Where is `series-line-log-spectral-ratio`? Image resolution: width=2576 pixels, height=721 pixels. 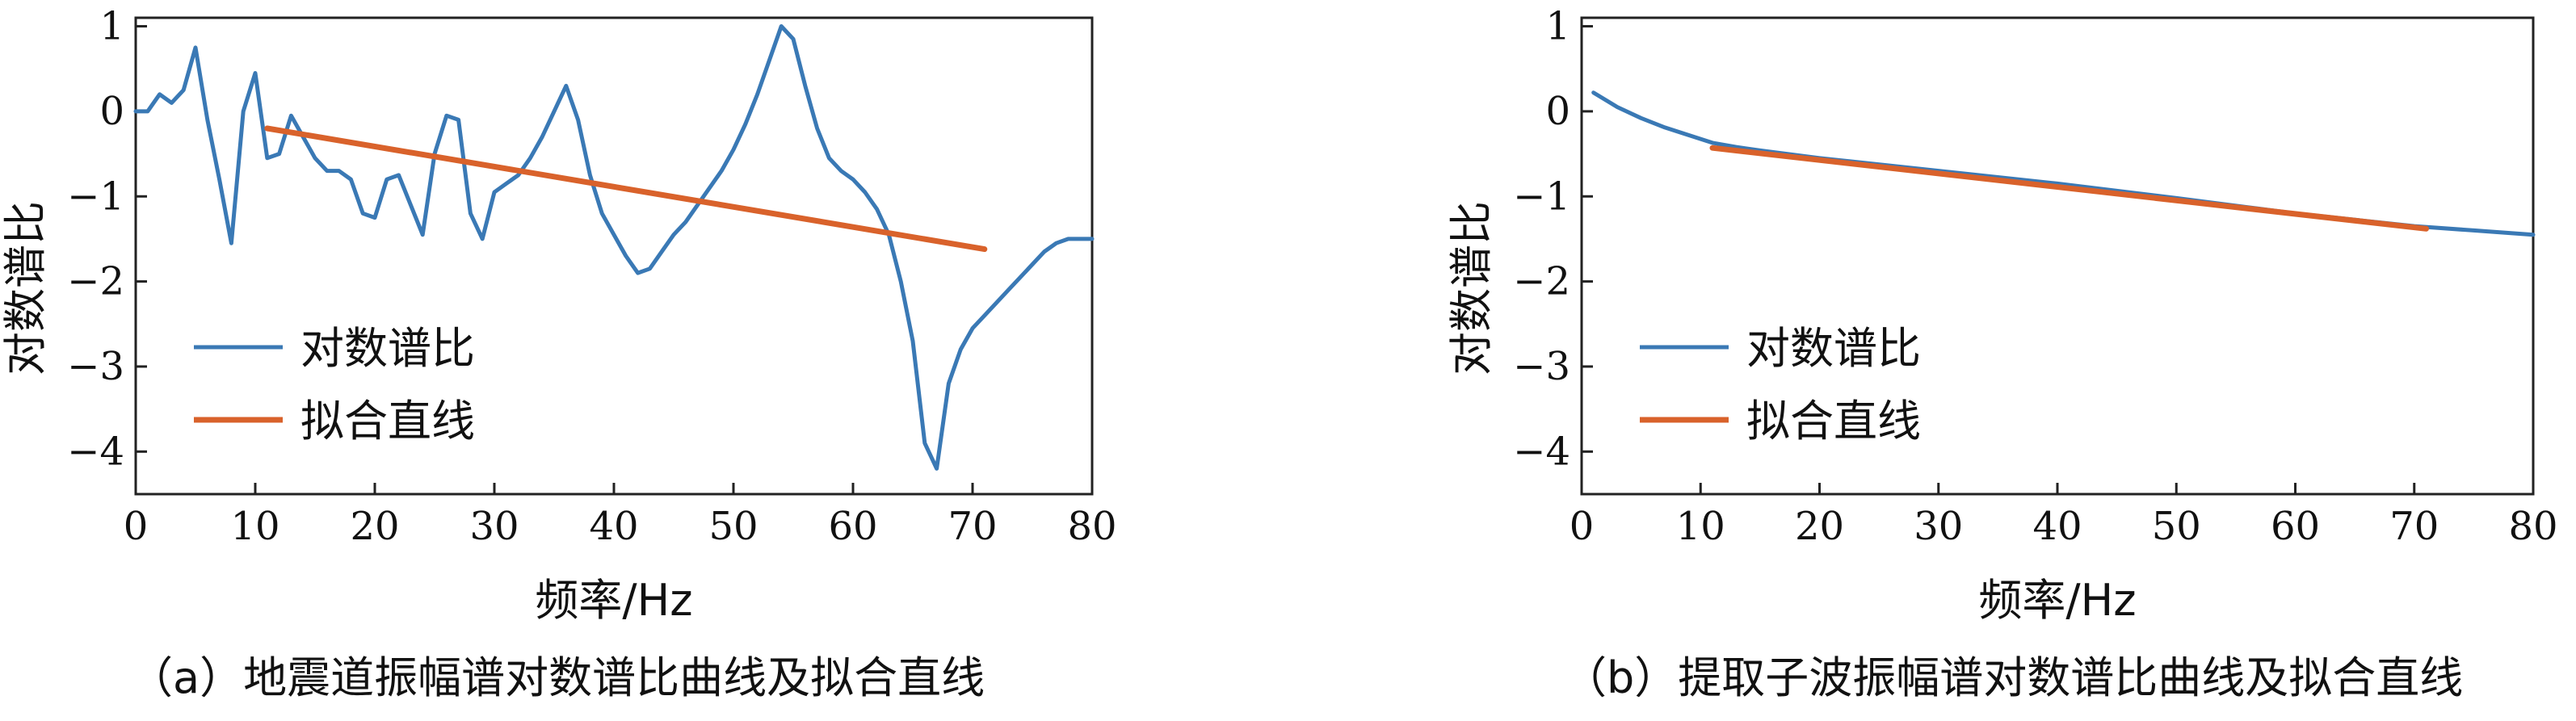
series-line-log-spectral-ratio is located at coordinates (2063, 163).